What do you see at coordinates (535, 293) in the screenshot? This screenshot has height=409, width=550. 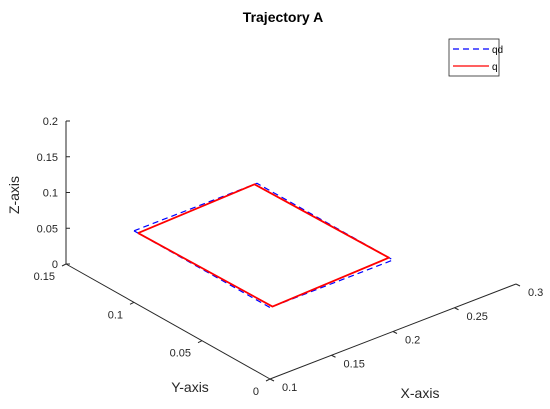 I see `x-tick-label: 0.3` at bounding box center [535, 293].